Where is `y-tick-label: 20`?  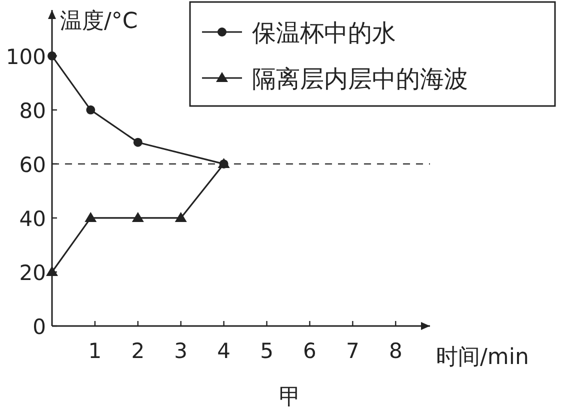 y-tick-label: 20 is located at coordinates (32, 272).